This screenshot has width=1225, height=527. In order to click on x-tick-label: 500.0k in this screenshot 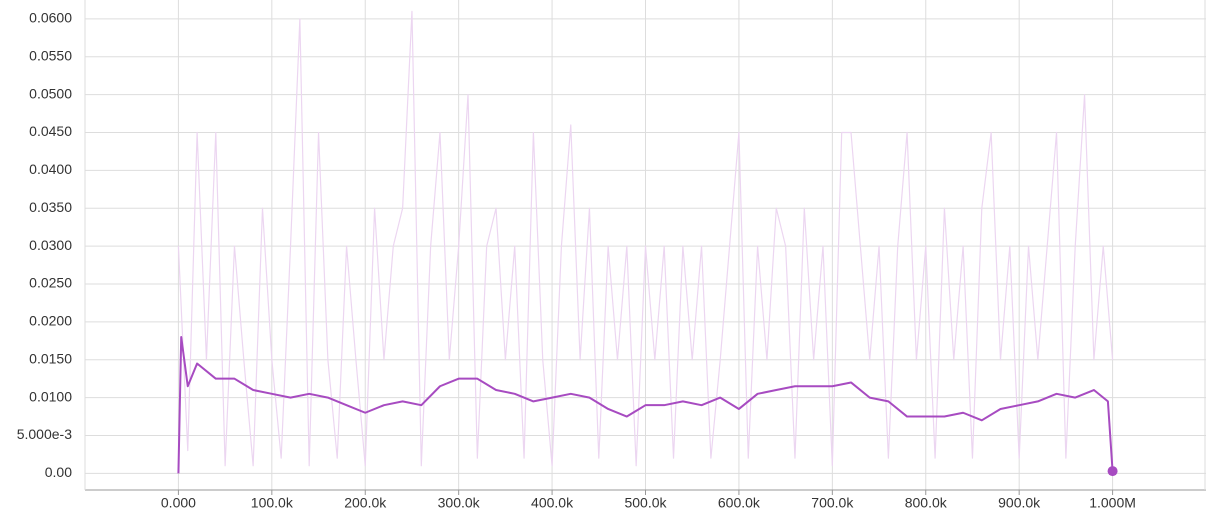, I will do `click(645, 503)`.